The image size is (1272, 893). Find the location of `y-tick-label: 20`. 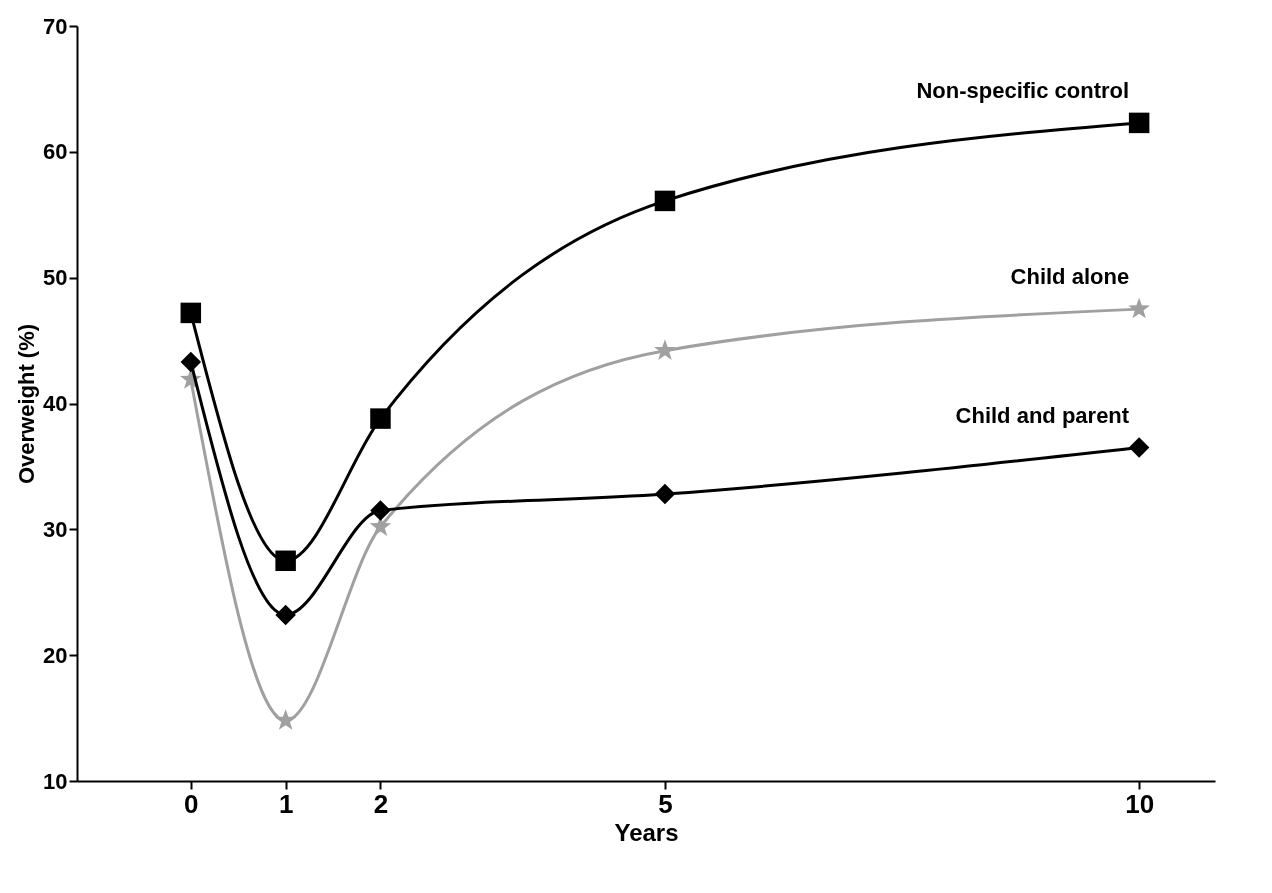

y-tick-label: 20 is located at coordinates (55, 655).